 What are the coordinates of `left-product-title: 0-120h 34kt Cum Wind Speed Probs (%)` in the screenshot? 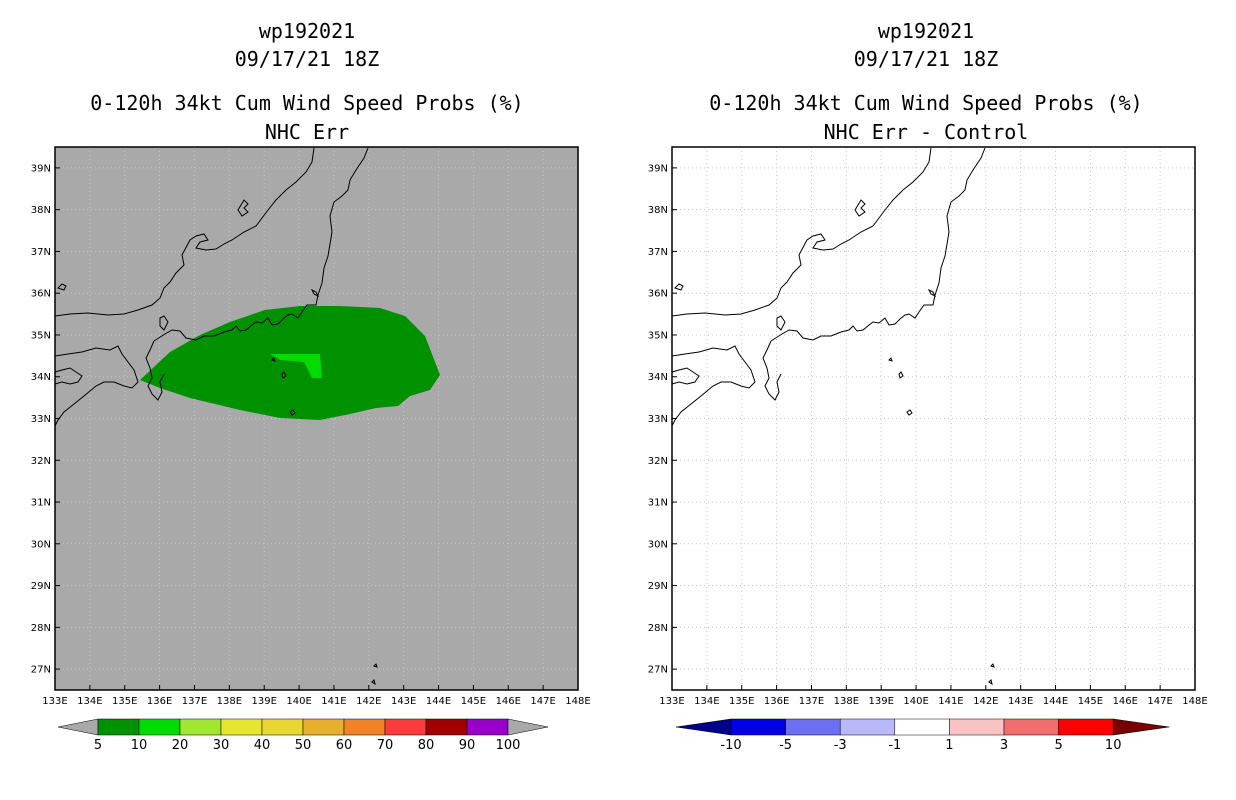 It's located at (307, 103).